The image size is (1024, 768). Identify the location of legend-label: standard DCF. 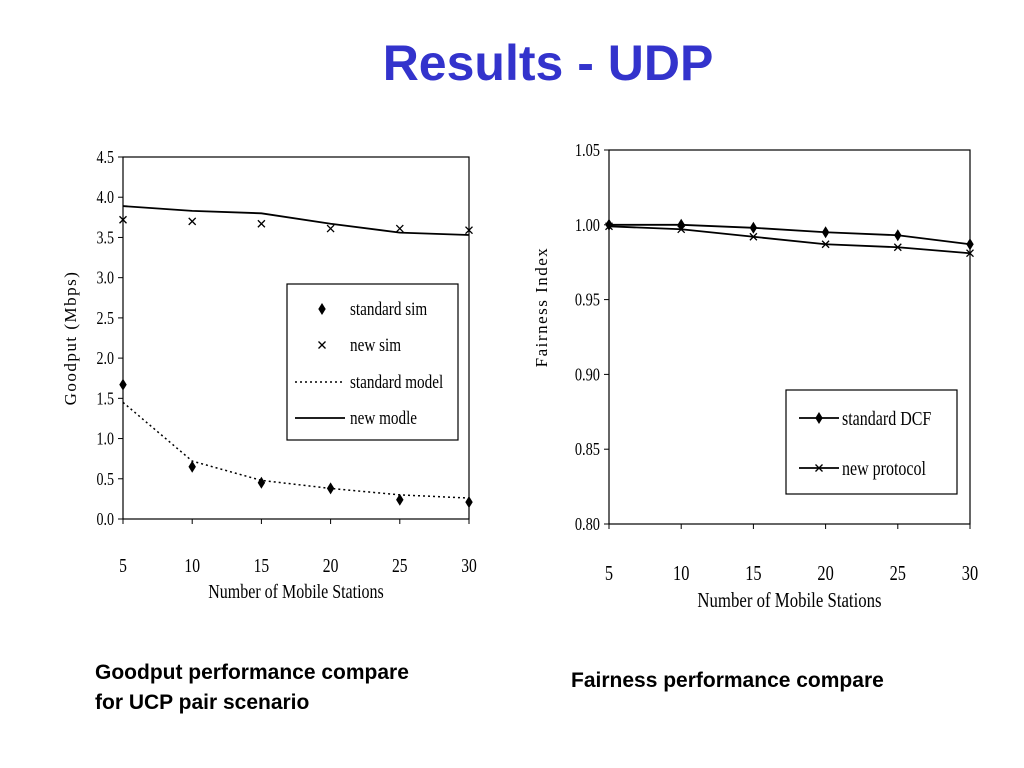
(886, 418).